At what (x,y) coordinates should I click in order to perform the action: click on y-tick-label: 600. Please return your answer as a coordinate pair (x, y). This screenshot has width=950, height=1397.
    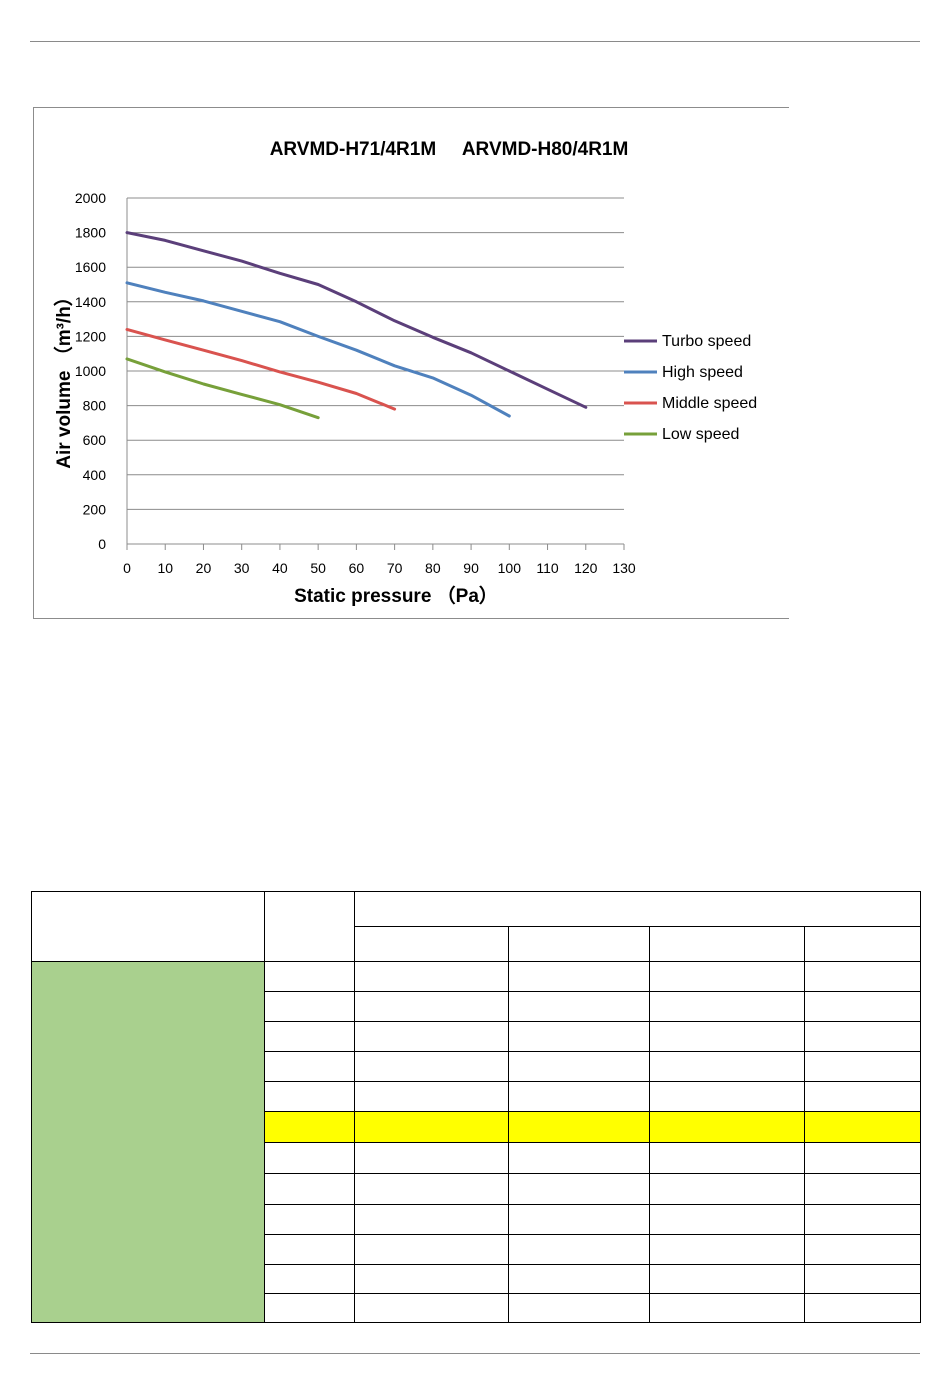
    Looking at the image, I should click on (95, 440).